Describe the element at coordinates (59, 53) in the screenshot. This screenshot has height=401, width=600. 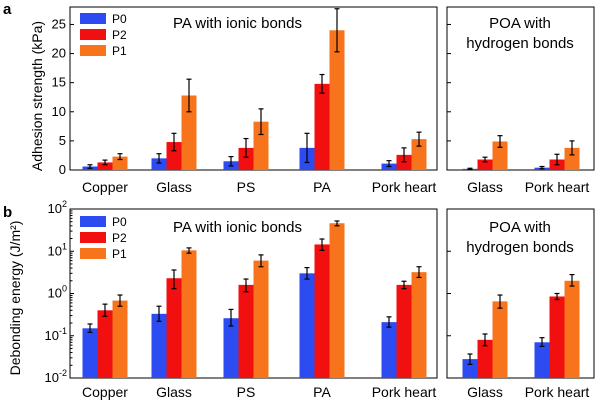
I see `panel-a-ytick-label: 20` at that location.